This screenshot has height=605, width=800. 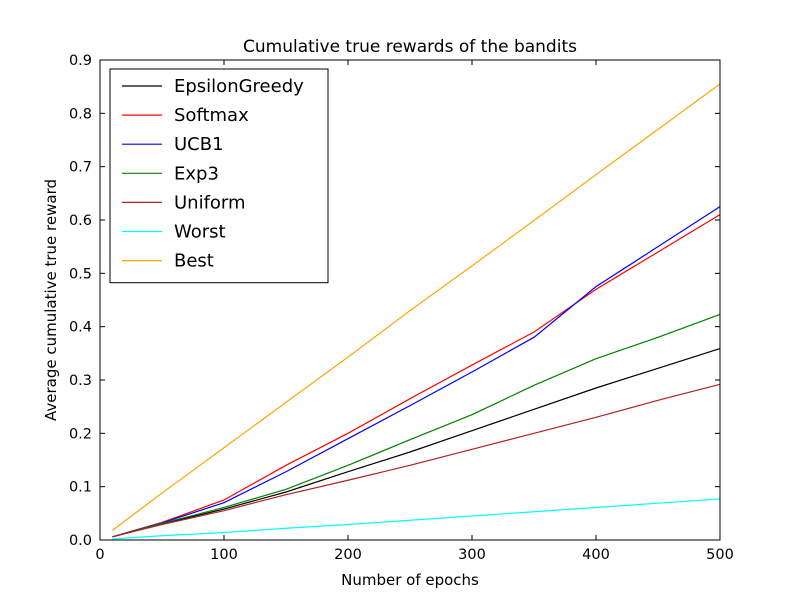 I want to click on y-tick-label: 0.3, so click(x=80, y=381).